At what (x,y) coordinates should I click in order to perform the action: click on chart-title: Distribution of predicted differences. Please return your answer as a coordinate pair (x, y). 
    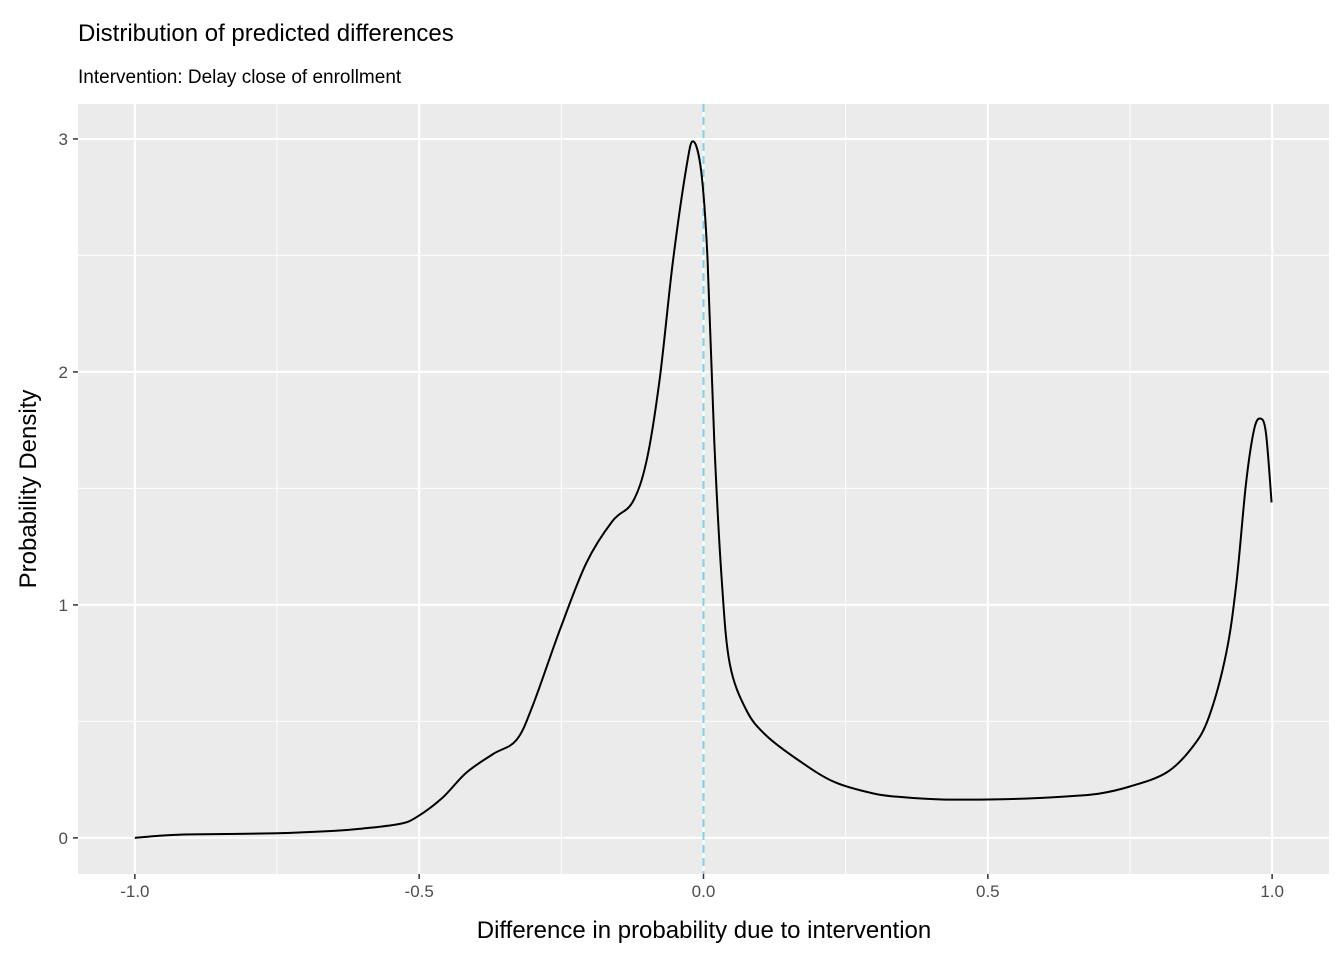
    Looking at the image, I should click on (266, 33).